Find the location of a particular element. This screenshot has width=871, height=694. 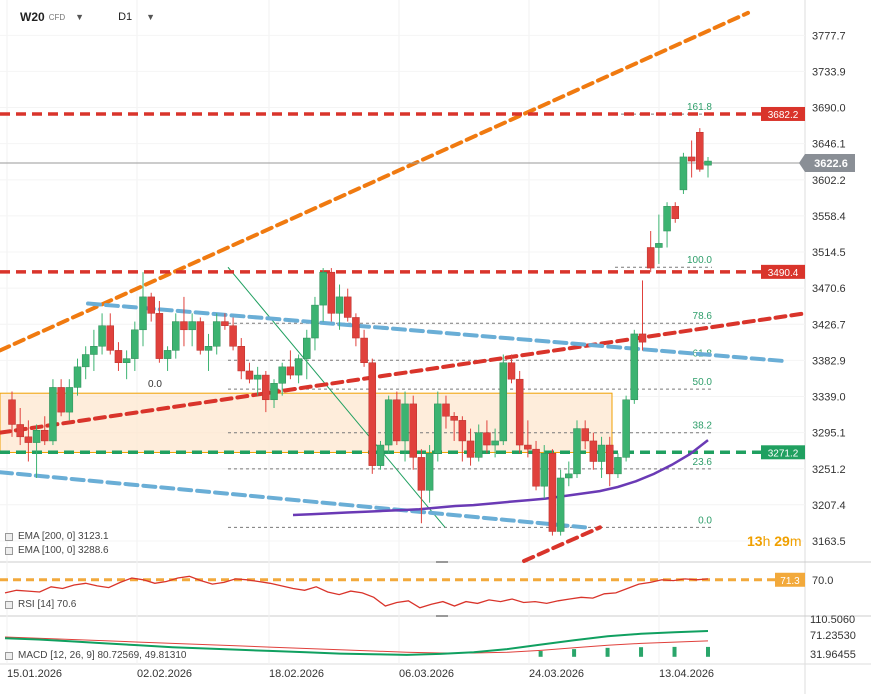

candle-timer: 13h 29m is located at coordinates (774, 541).